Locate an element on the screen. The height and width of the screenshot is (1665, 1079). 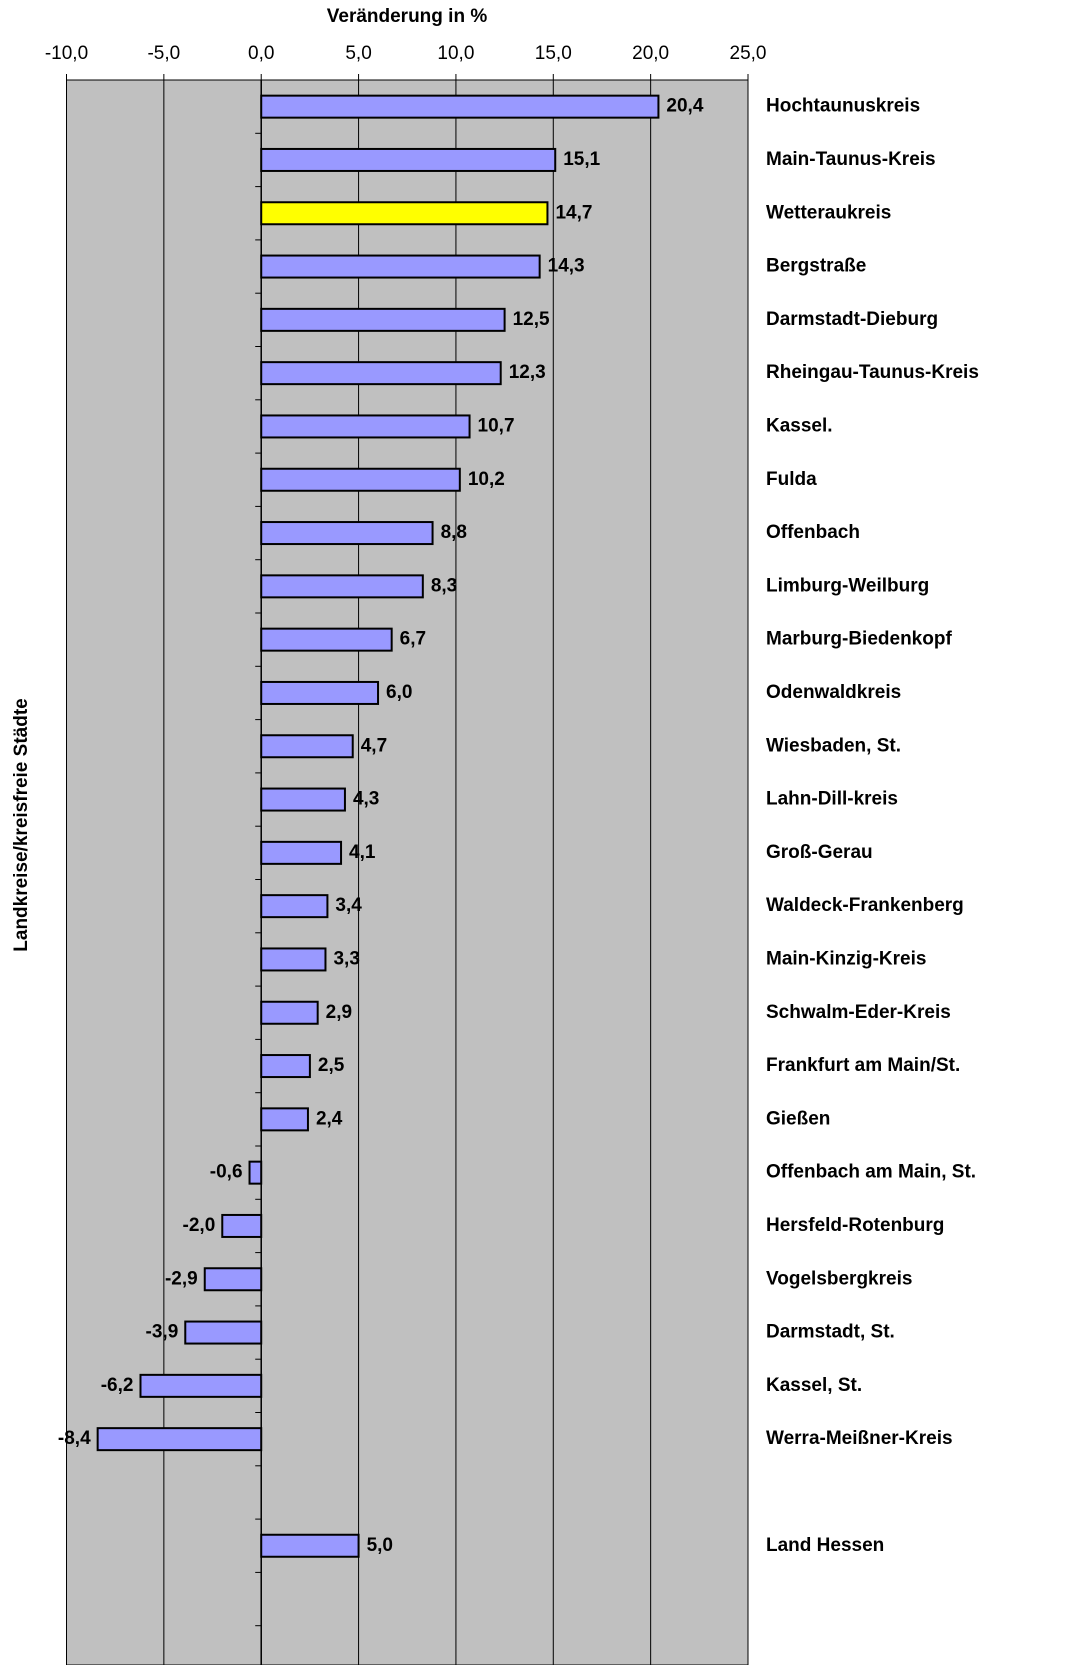
x-tick-label: -10,0 is located at coordinates (66, 53).